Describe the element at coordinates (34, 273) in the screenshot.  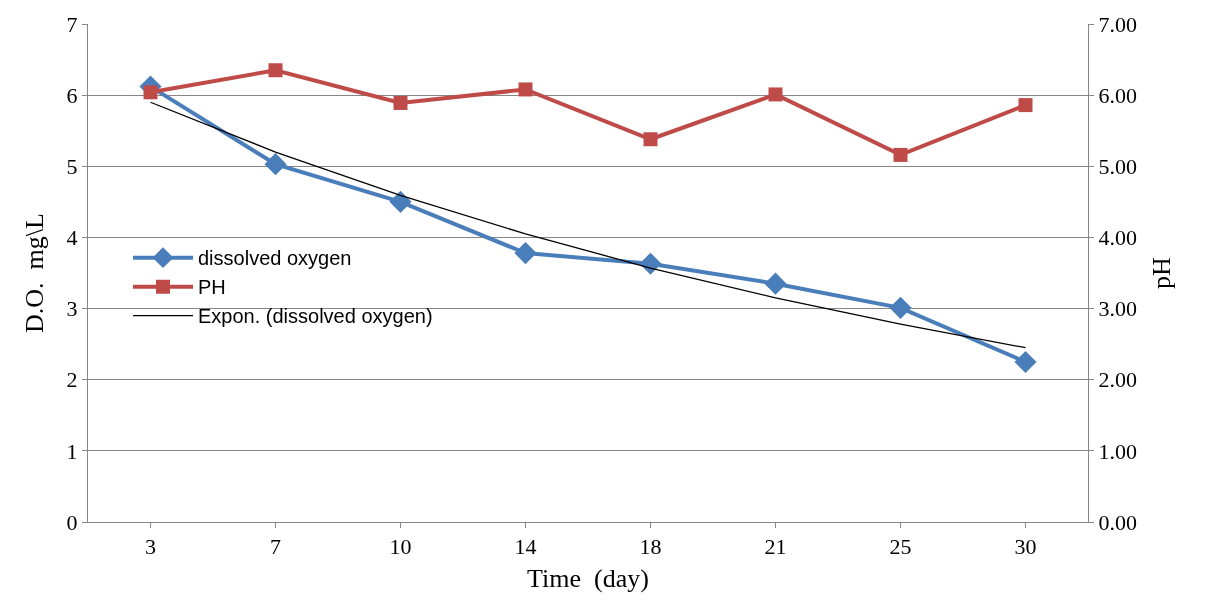
I see `y-axis-title: D.O. mg\L` at that location.